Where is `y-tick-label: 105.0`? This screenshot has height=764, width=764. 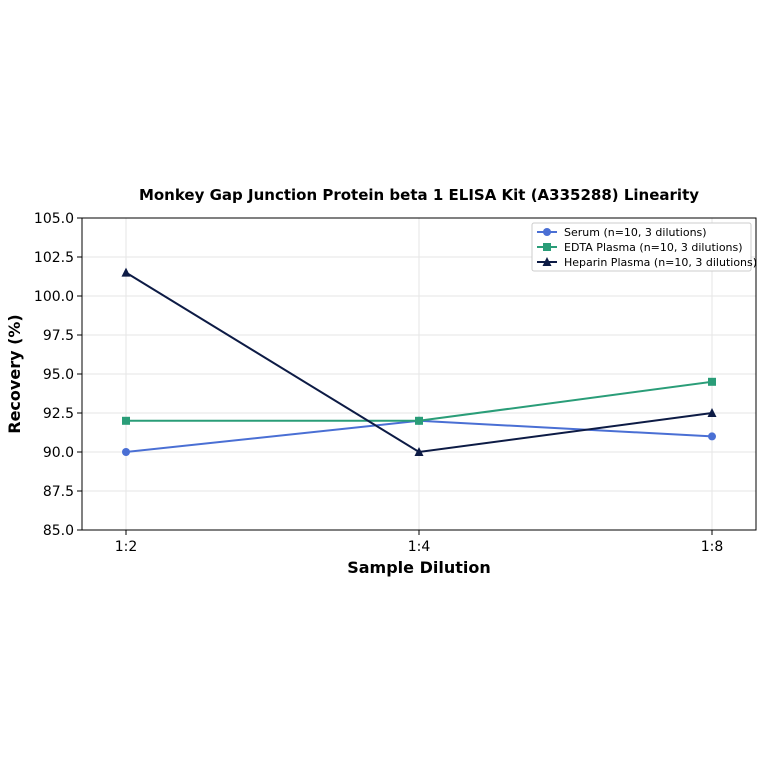 y-tick-label: 105.0 is located at coordinates (54, 219).